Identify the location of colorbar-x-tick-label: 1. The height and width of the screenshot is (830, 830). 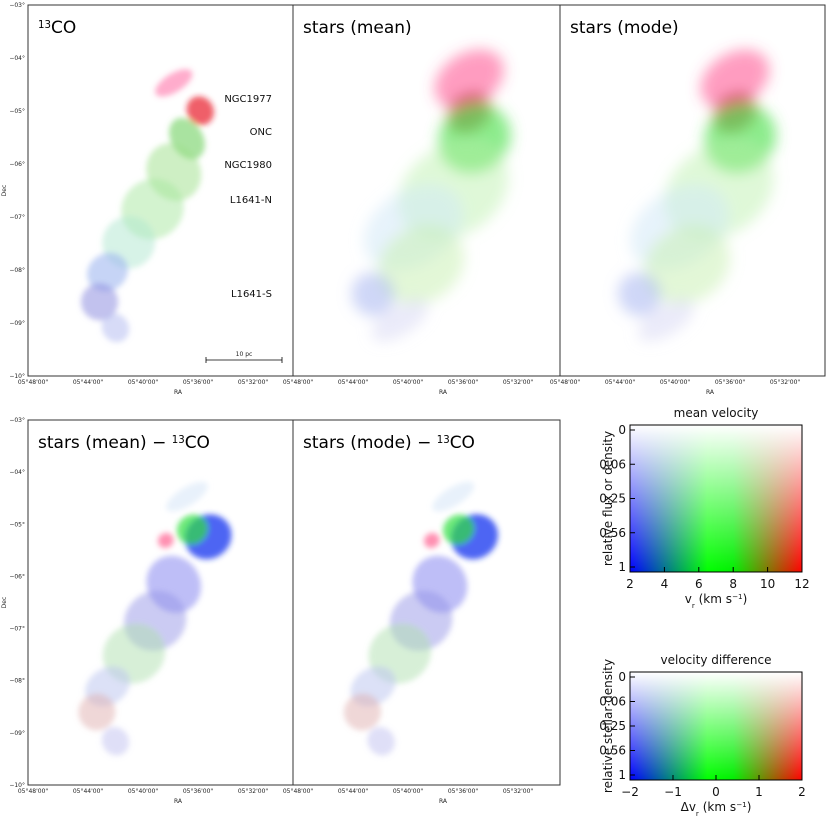
(759, 792).